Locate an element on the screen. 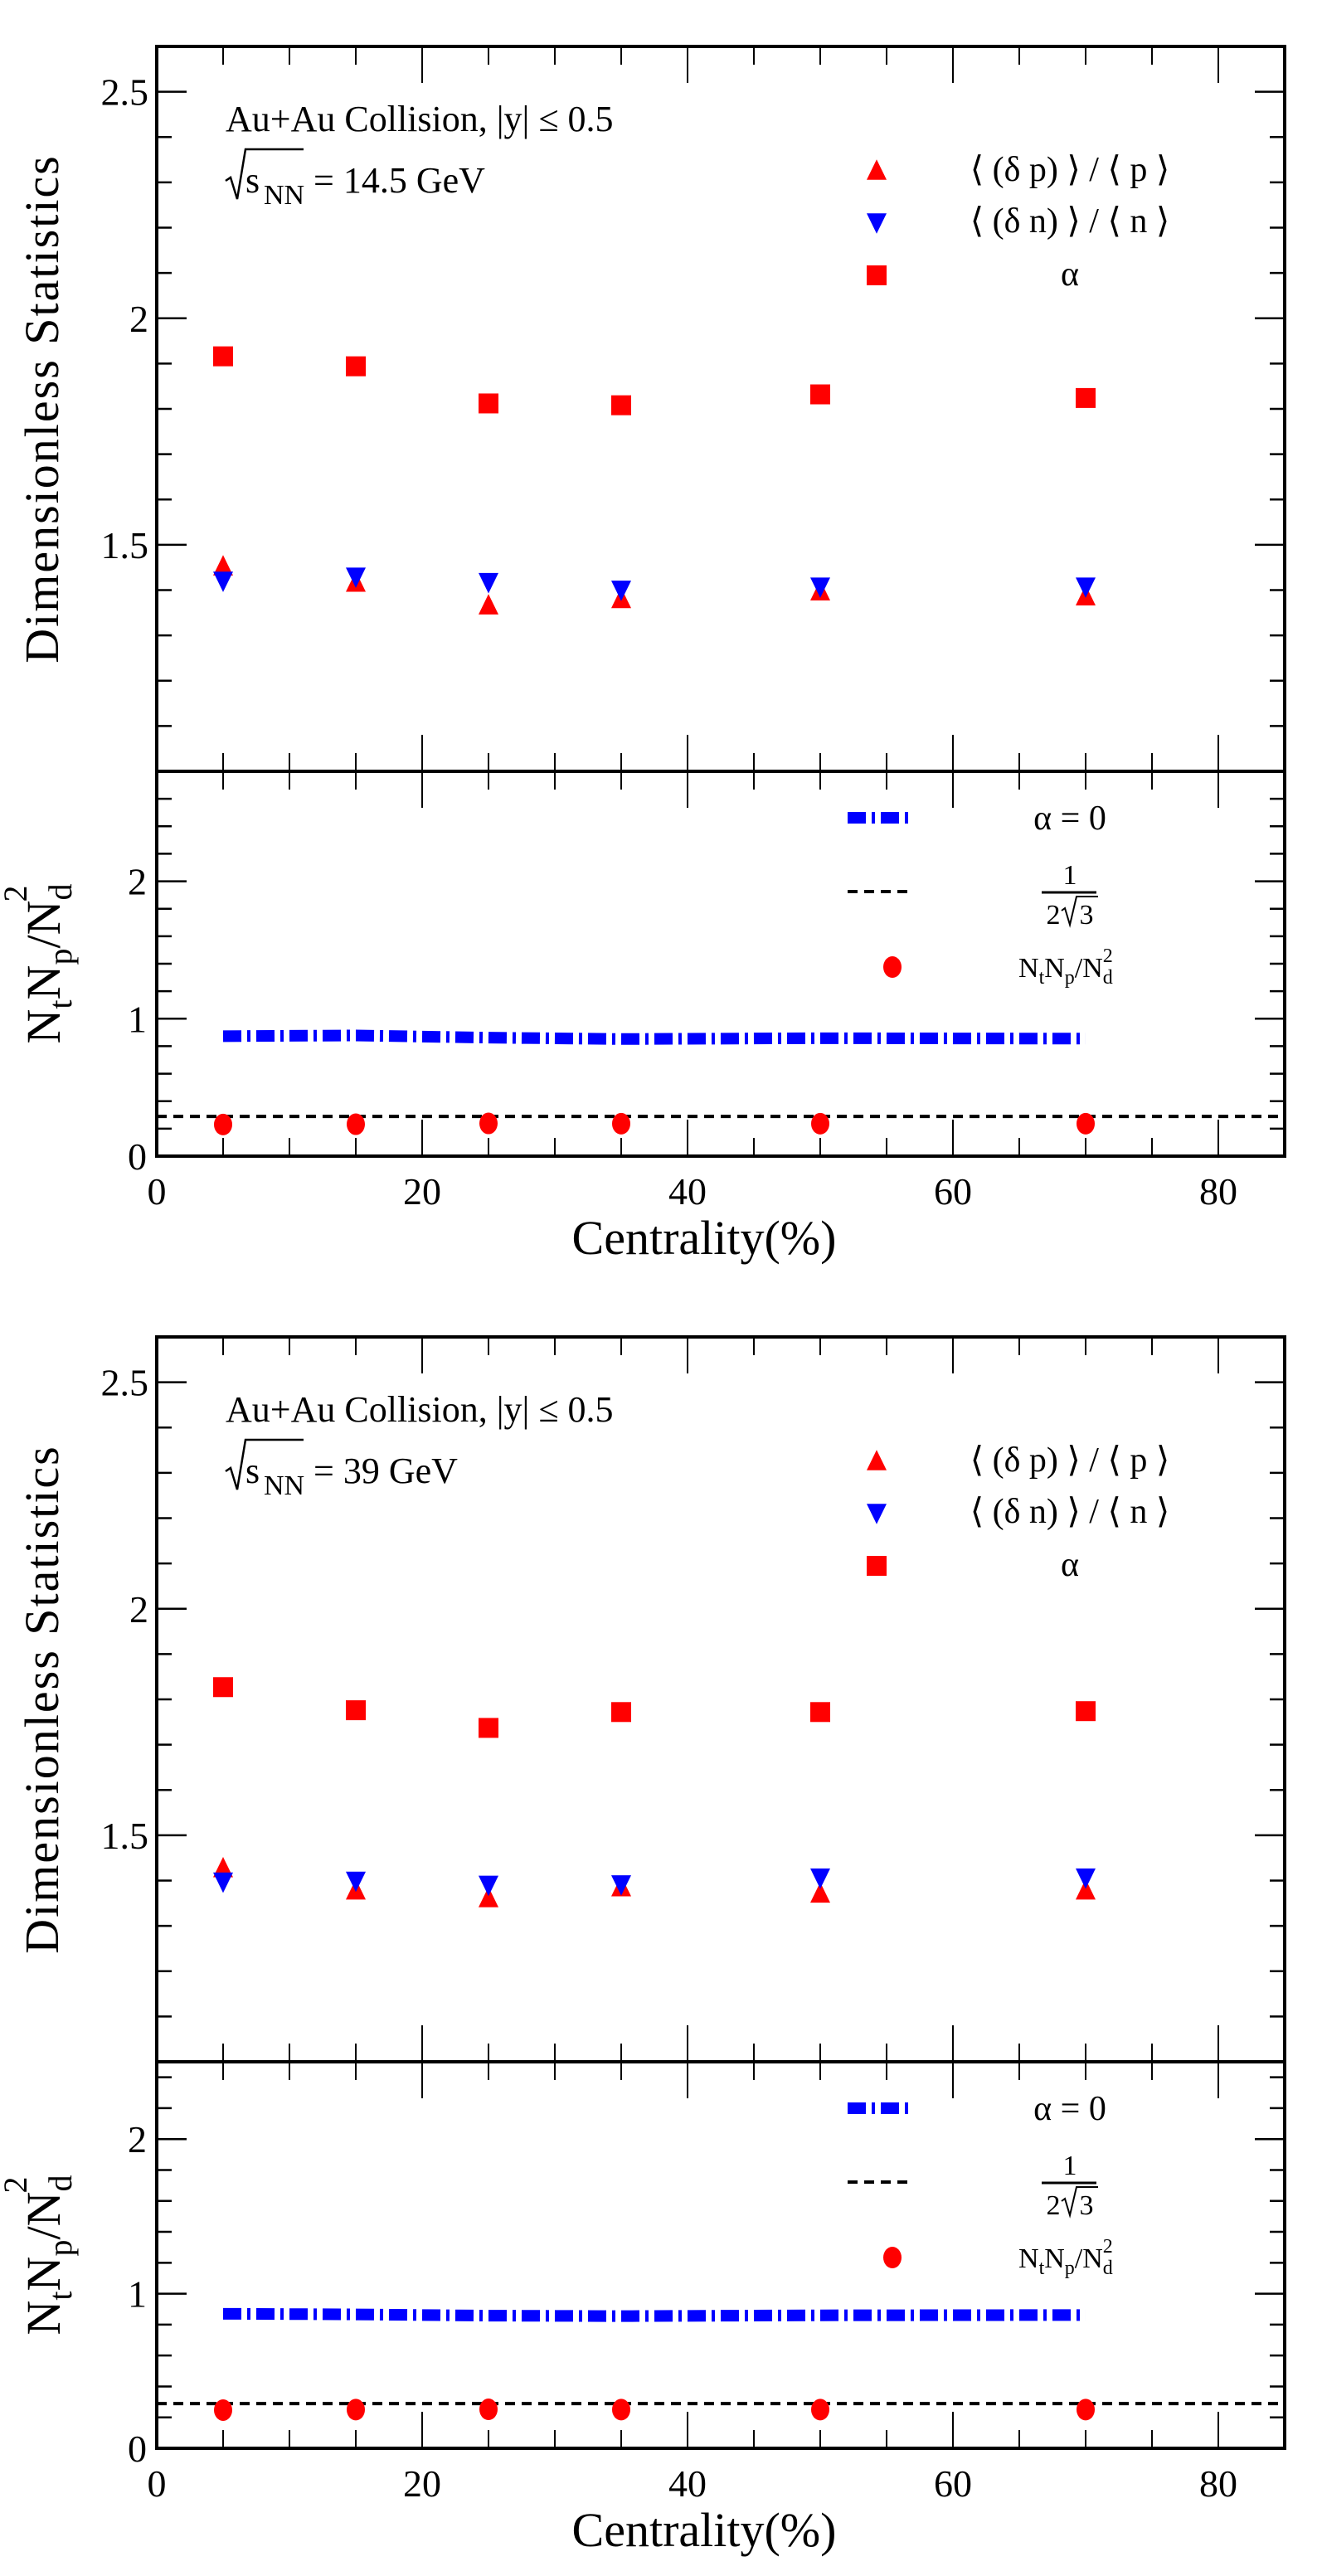 This screenshot has height=2576, width=1322. legend-frac-num: 1 is located at coordinates (1070, 2166).